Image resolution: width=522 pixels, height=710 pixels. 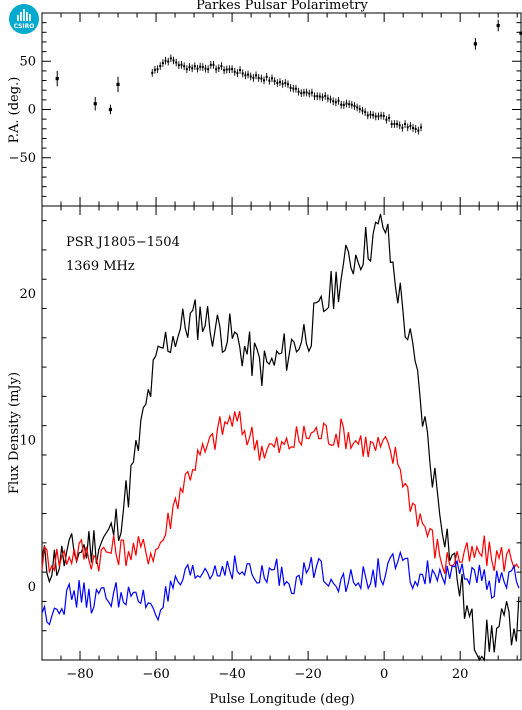 I want to click on pa-y-tick-label: −50, so click(x=22, y=158).